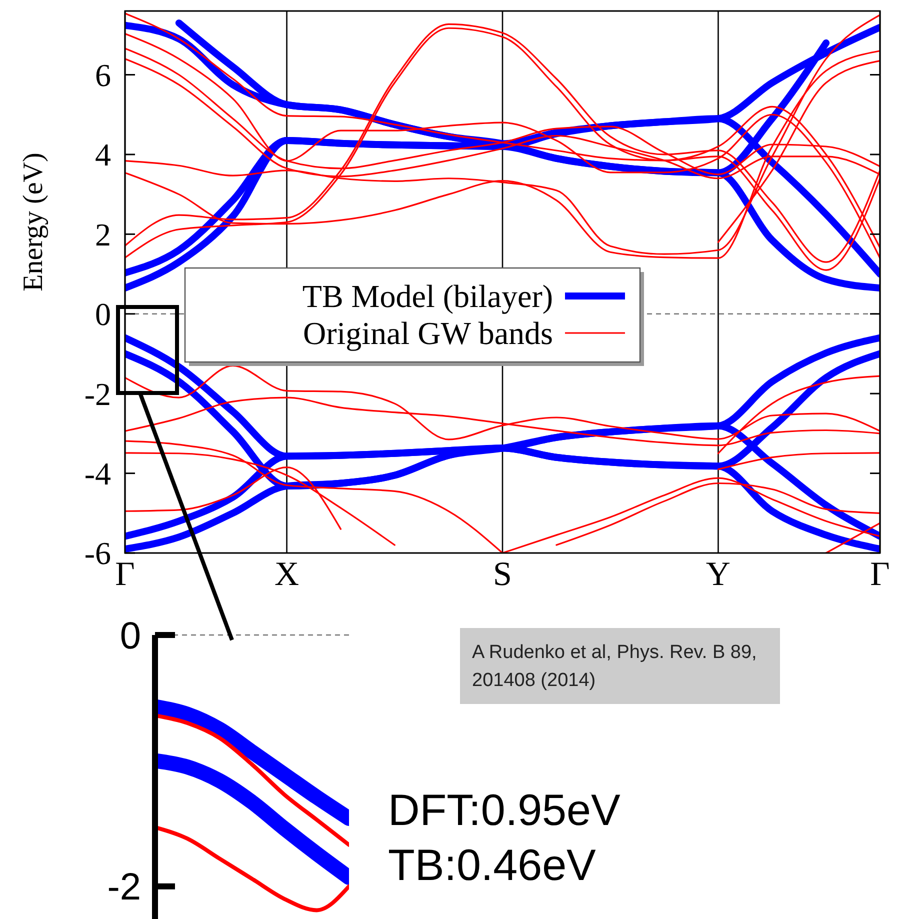 Image resolution: width=903 pixels, height=919 pixels. I want to click on y-tick-label: -4, so click(97, 473).